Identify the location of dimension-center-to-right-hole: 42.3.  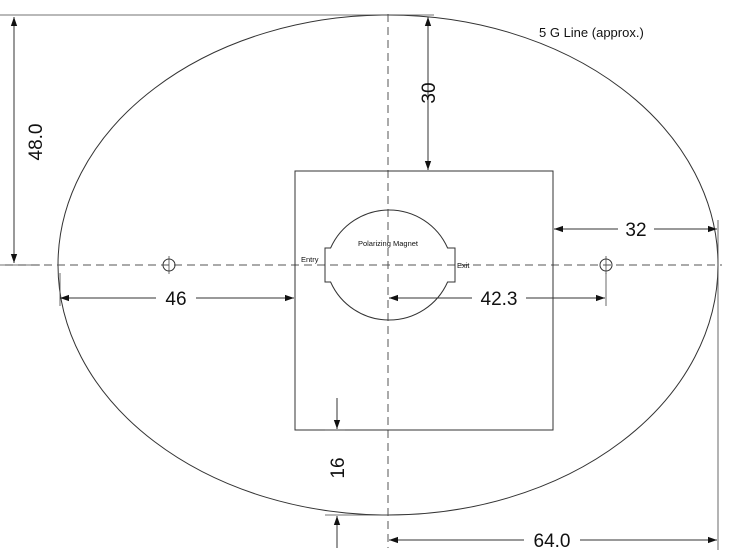
(498, 291).